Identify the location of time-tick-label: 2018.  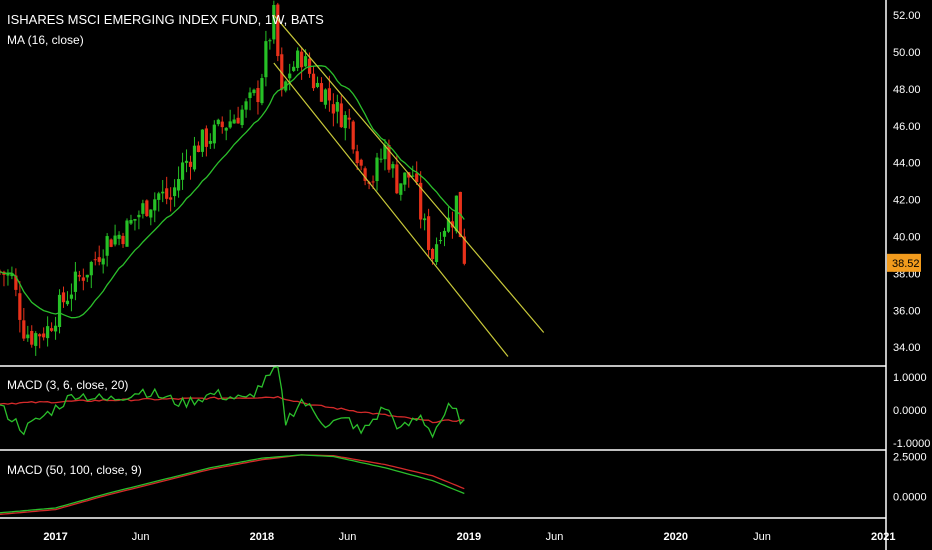
(262, 537).